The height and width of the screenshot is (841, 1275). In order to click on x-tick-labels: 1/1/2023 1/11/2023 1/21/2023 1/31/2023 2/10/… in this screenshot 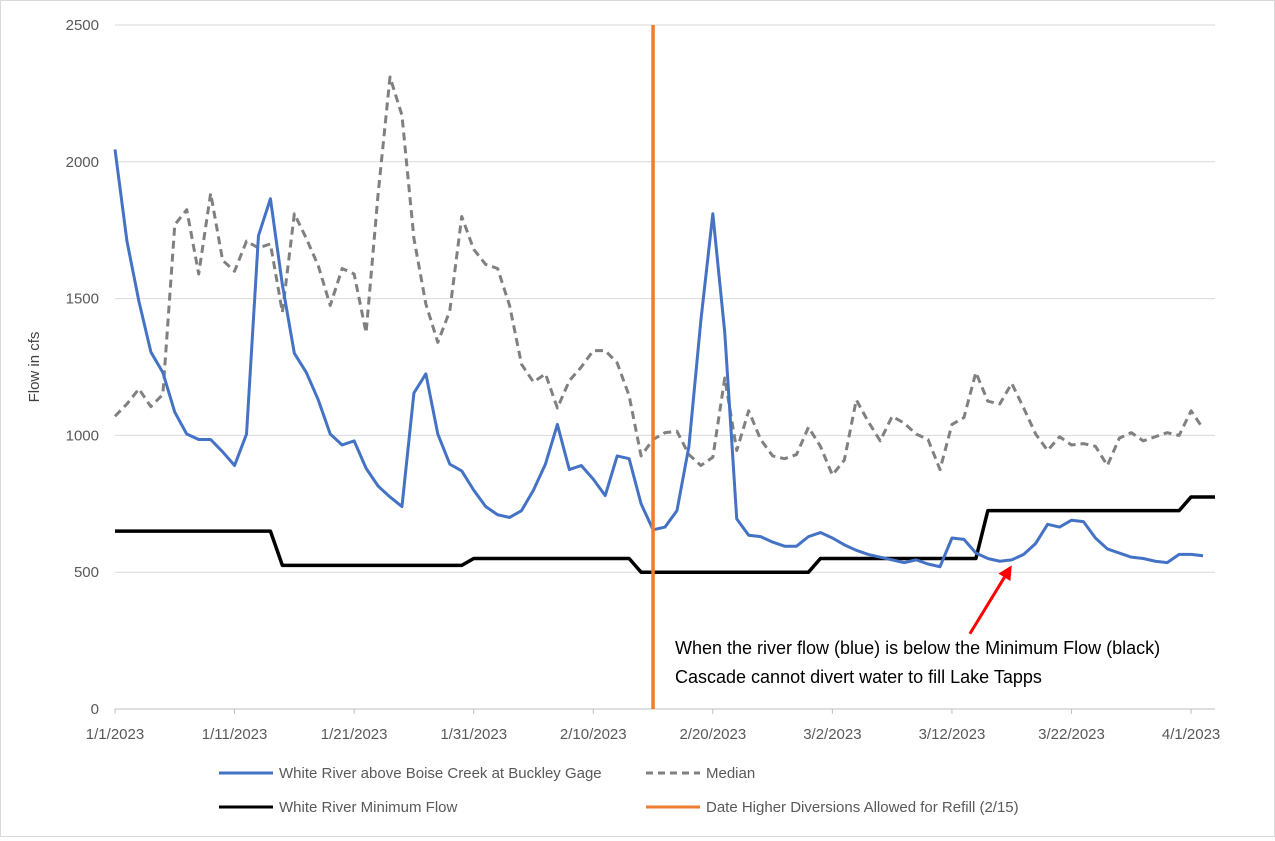, I will do `click(653, 726)`.